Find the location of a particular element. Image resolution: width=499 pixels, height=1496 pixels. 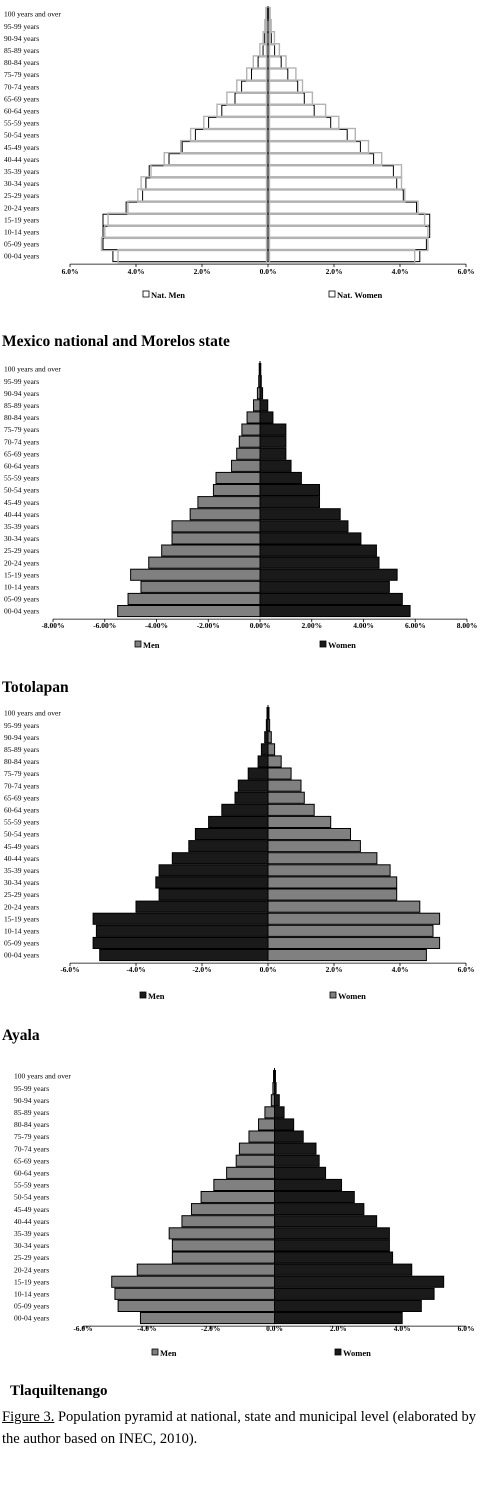

legend-label: Women is located at coordinates (342, 645).